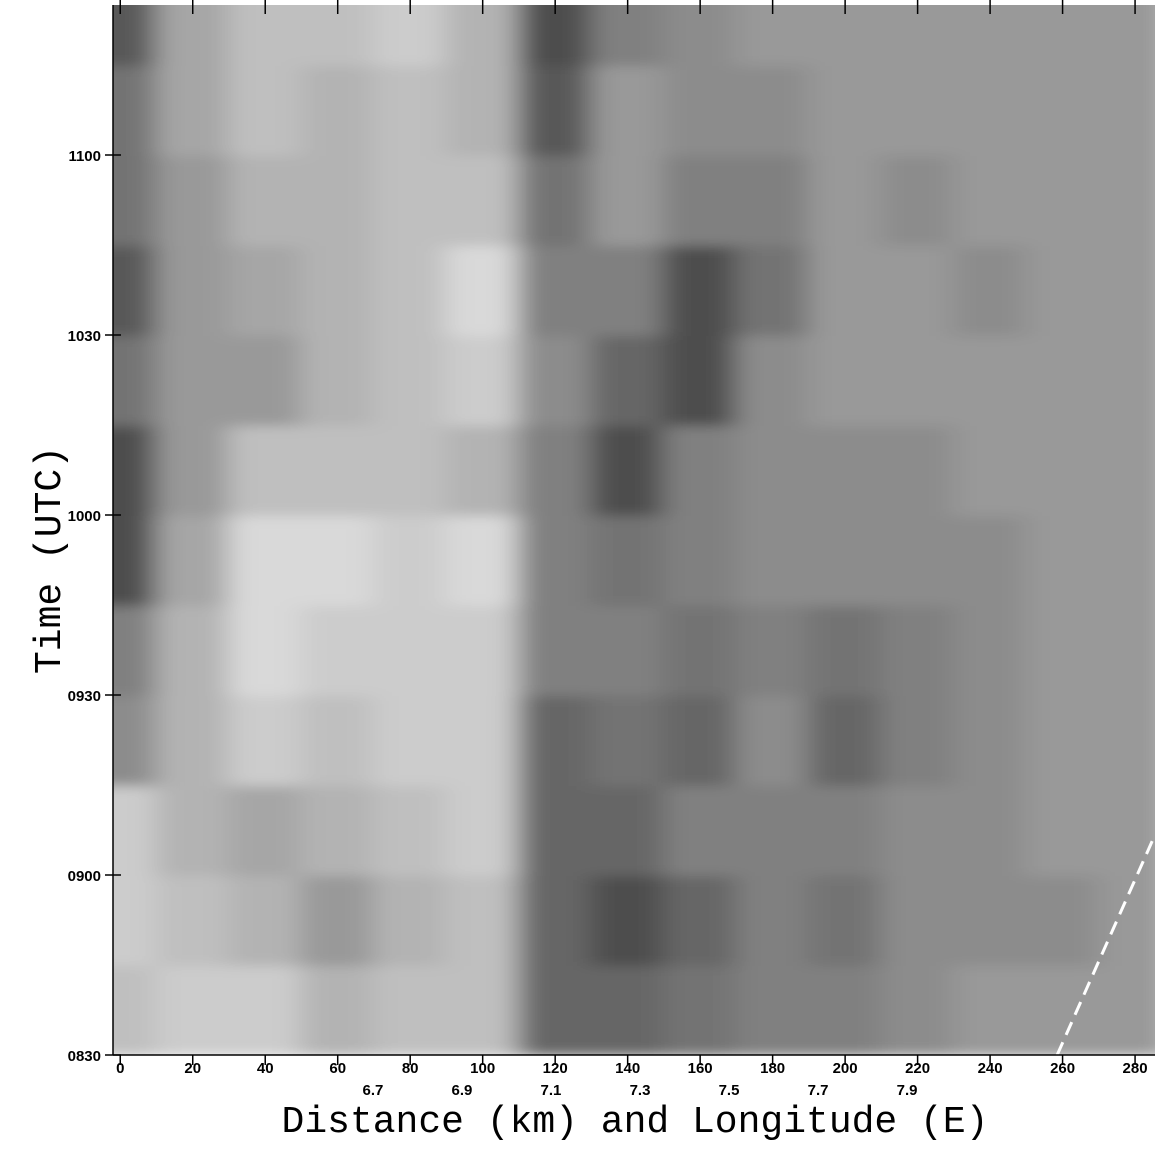  Describe the element at coordinates (1135, 1068) in the screenshot. I see `x-tick-label: 280` at that location.